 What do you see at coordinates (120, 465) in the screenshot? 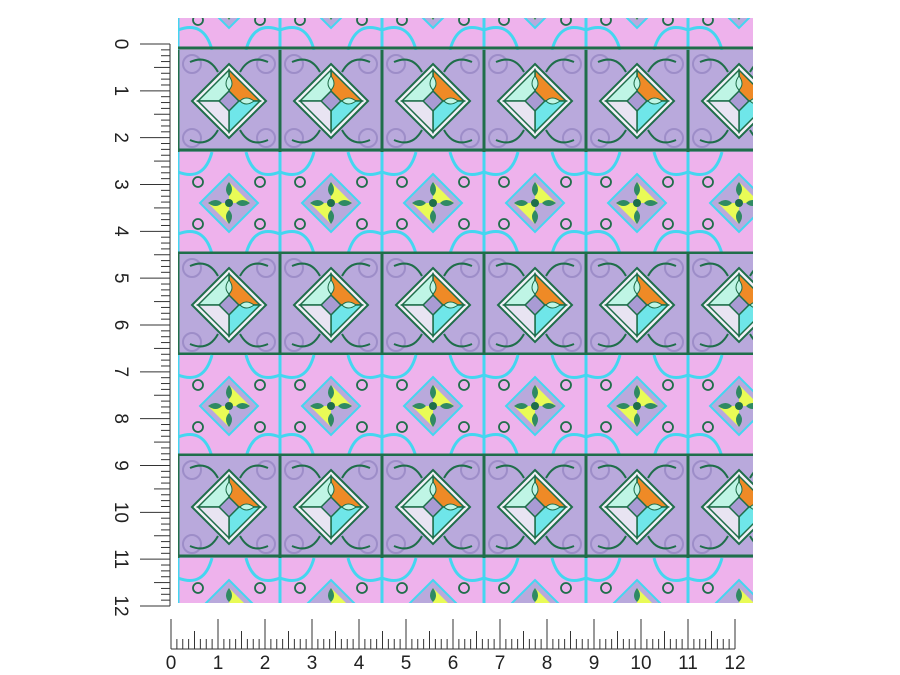
I see `ruler-label-vertical: 9` at bounding box center [120, 465].